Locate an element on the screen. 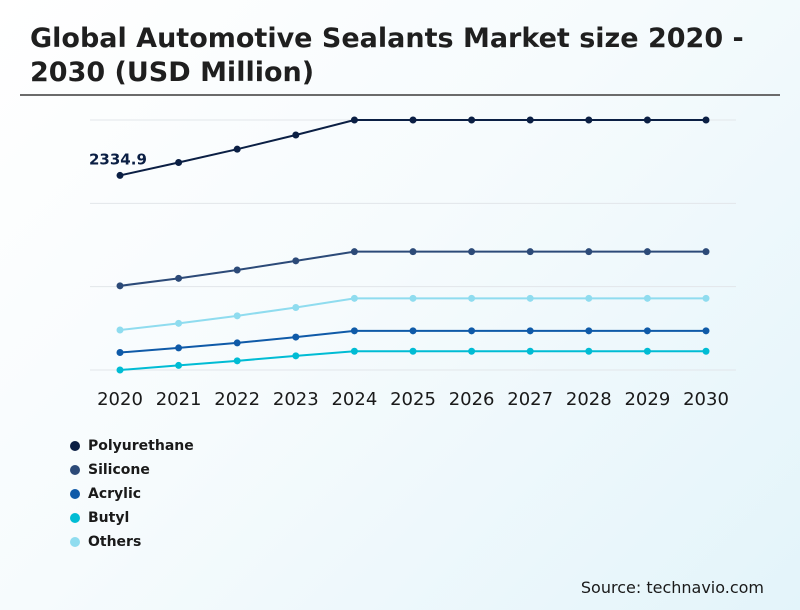  data-point-silicone-2028 is located at coordinates (589, 252).